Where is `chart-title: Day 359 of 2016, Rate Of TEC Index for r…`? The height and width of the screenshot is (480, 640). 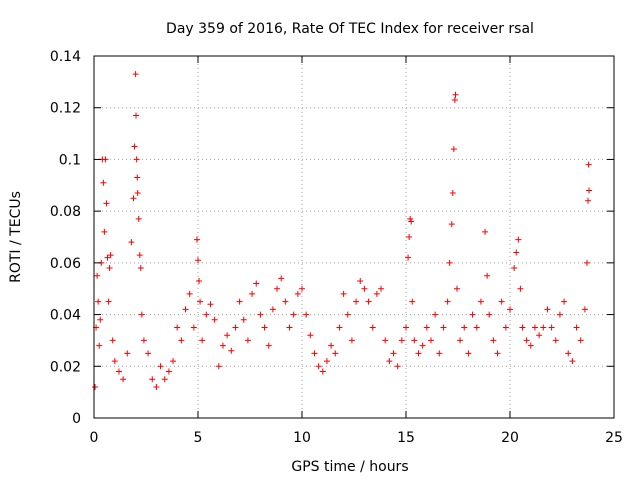
chart-title: Day 359 of 2016, Rate Of TEC Index for r… is located at coordinates (350, 29).